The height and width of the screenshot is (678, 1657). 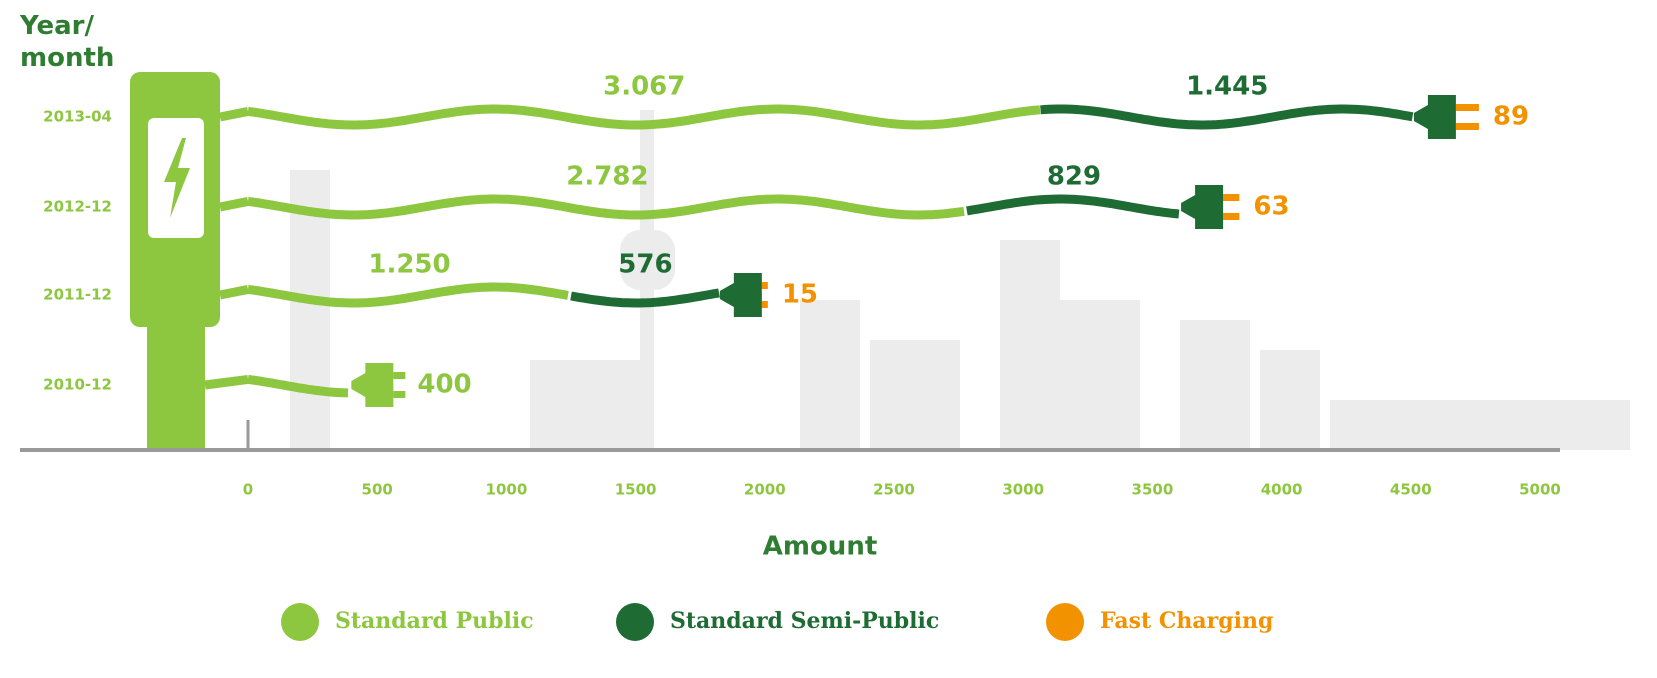 I want to click on value-label: 2.782, so click(x=607, y=177).